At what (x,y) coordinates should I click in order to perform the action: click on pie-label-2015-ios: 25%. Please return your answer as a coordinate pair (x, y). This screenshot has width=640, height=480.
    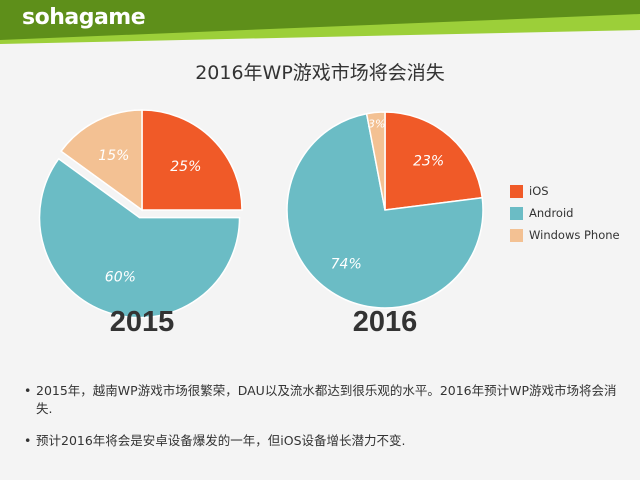
    Looking at the image, I should click on (185, 167).